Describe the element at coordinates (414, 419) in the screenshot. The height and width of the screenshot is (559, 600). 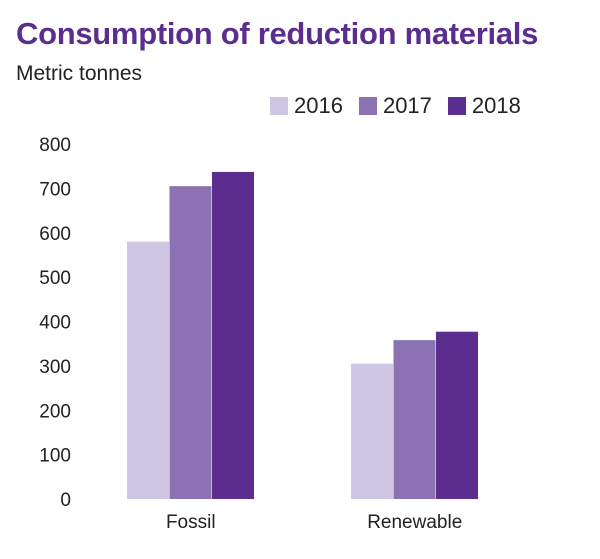
I see `bar-renewable-2017` at that location.